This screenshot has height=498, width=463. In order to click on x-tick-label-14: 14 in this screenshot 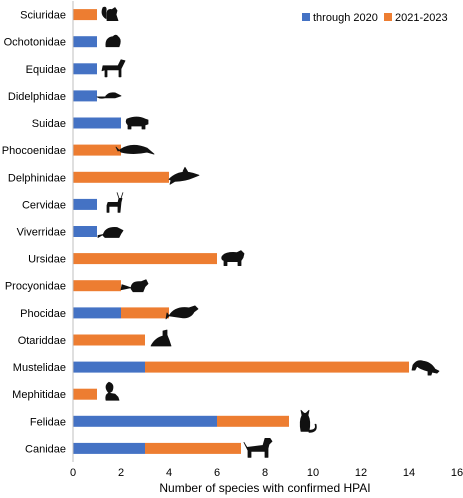, I will do `click(409, 473)`.